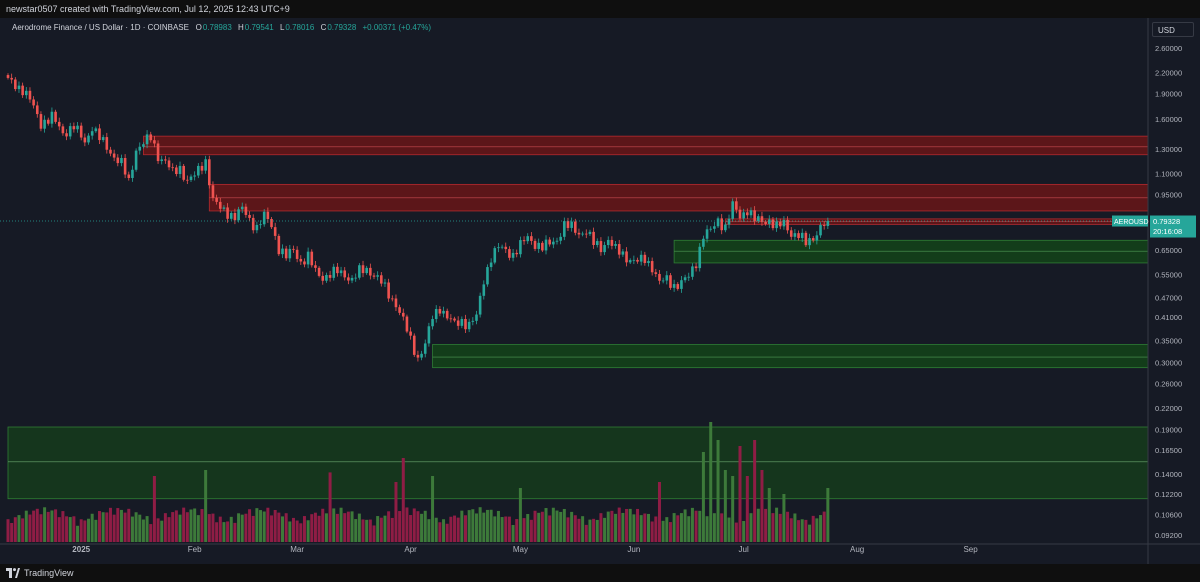 The width and height of the screenshot is (1200, 582). What do you see at coordinates (1168, 173) in the screenshot?
I see `y-tick-label: 1.10000` at bounding box center [1168, 173].